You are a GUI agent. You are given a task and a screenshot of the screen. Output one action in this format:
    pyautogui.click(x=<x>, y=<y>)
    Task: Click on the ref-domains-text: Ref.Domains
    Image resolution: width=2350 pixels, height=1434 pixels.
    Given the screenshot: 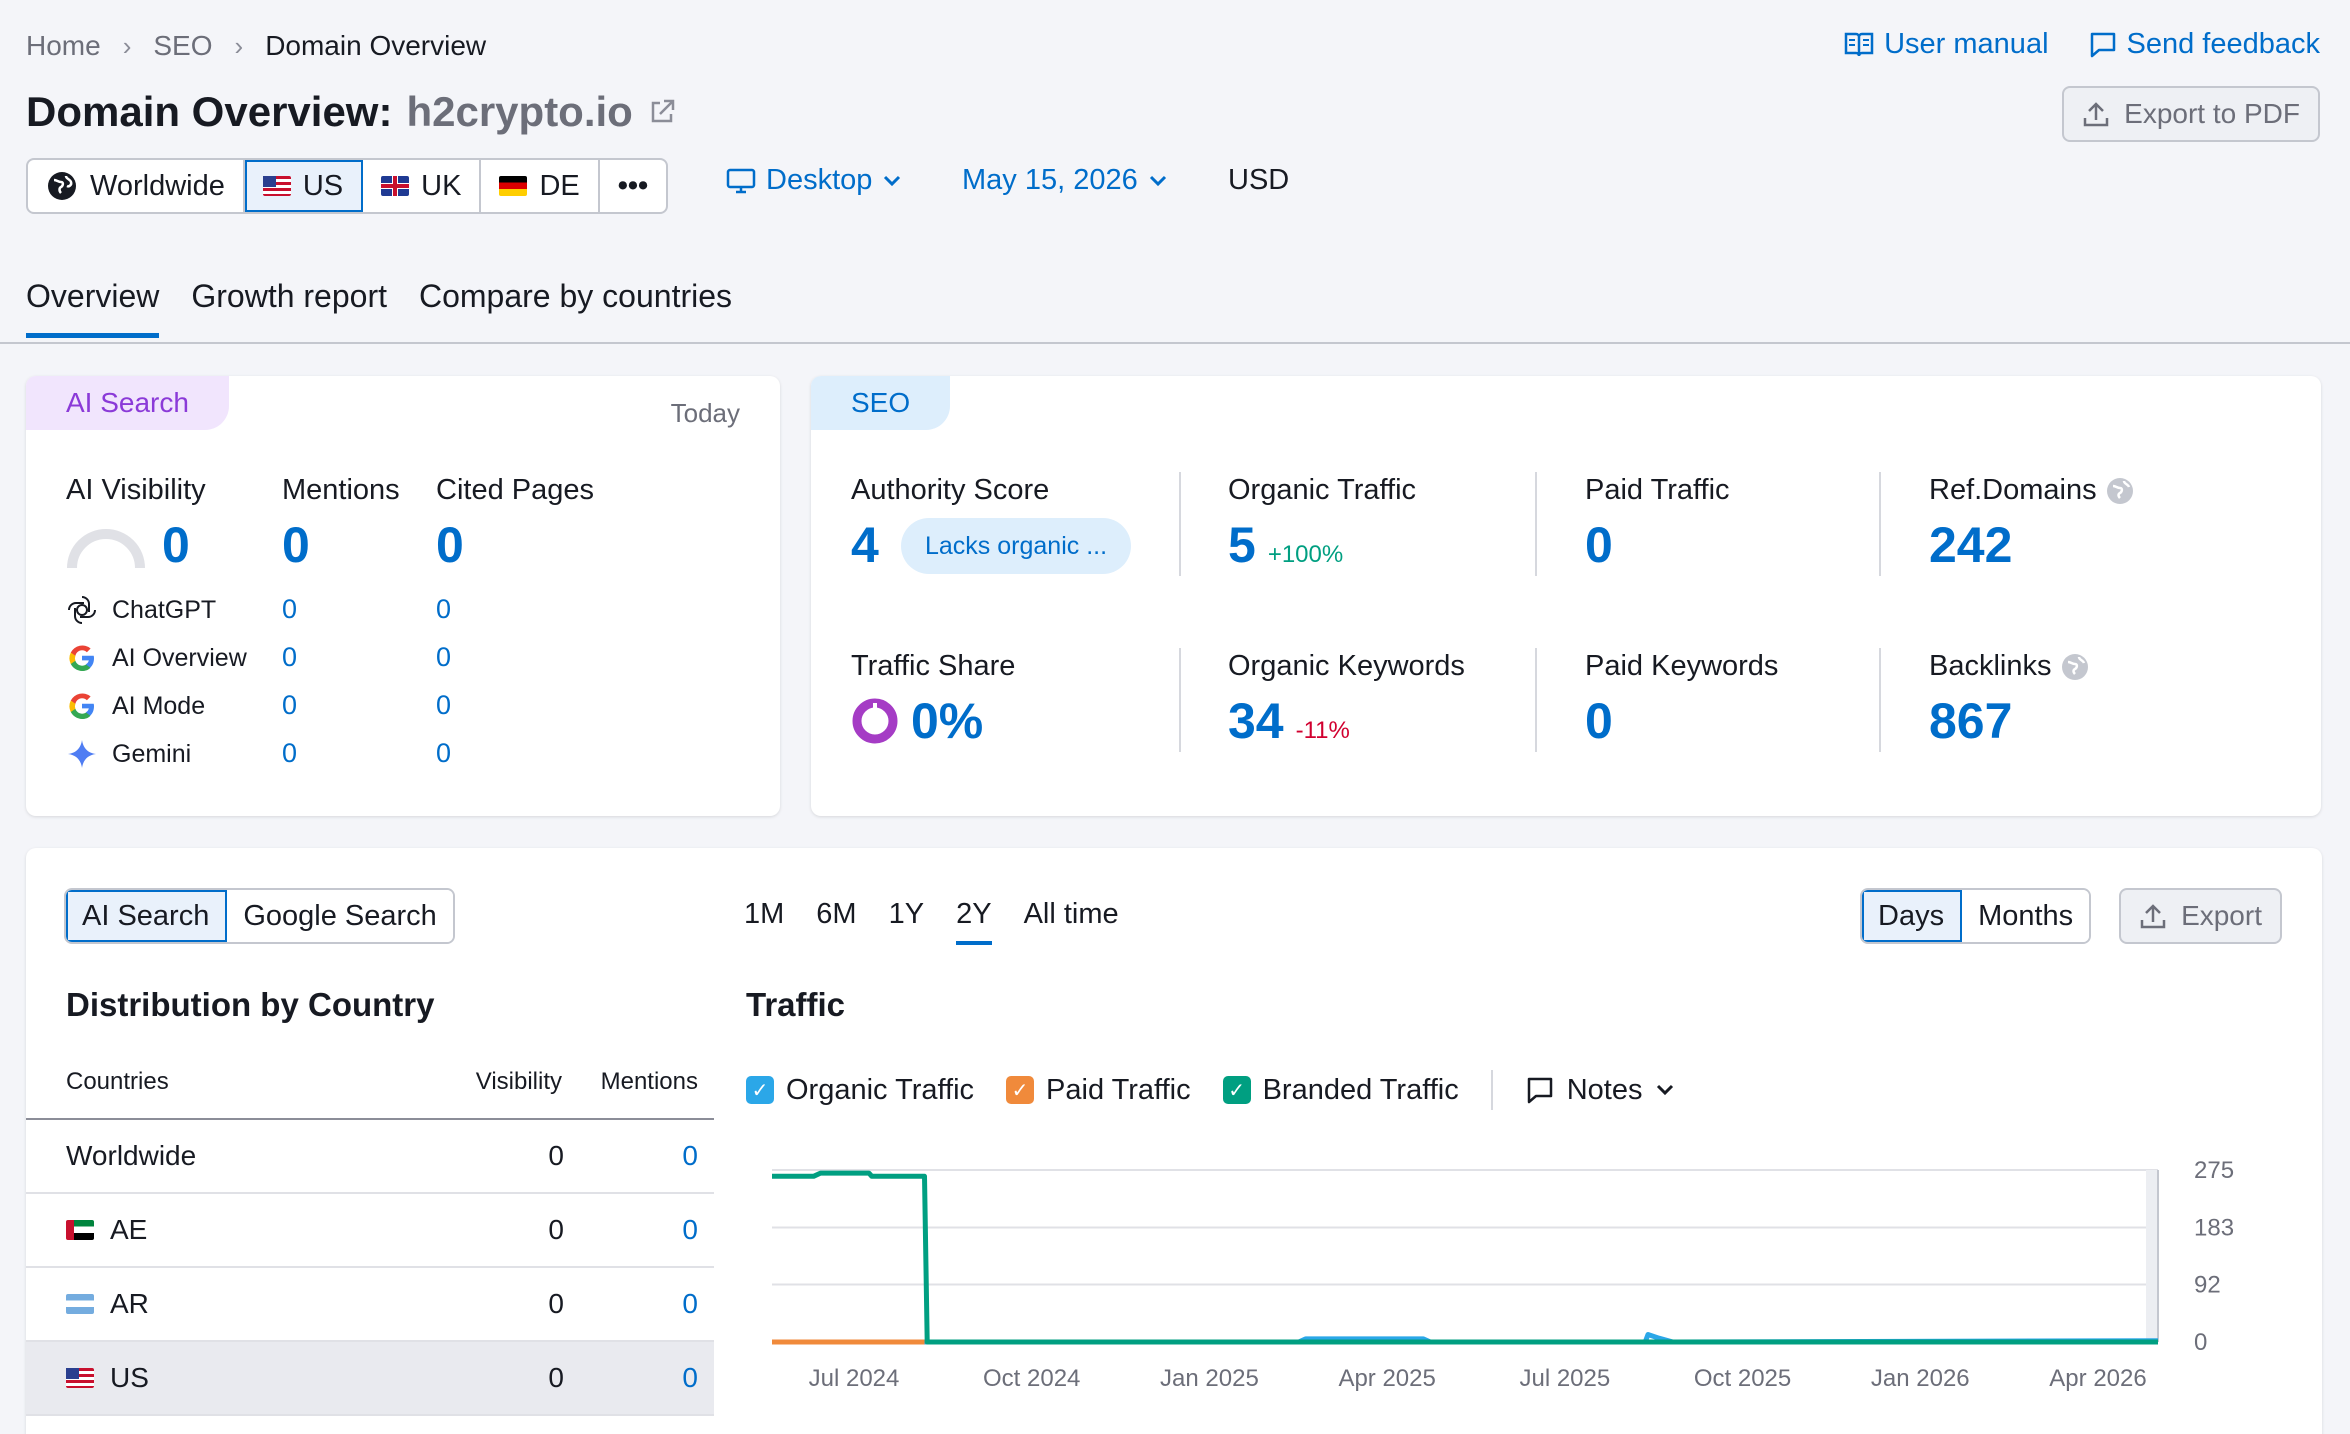 What is the action you would take?
    pyautogui.click(x=2013, y=490)
    